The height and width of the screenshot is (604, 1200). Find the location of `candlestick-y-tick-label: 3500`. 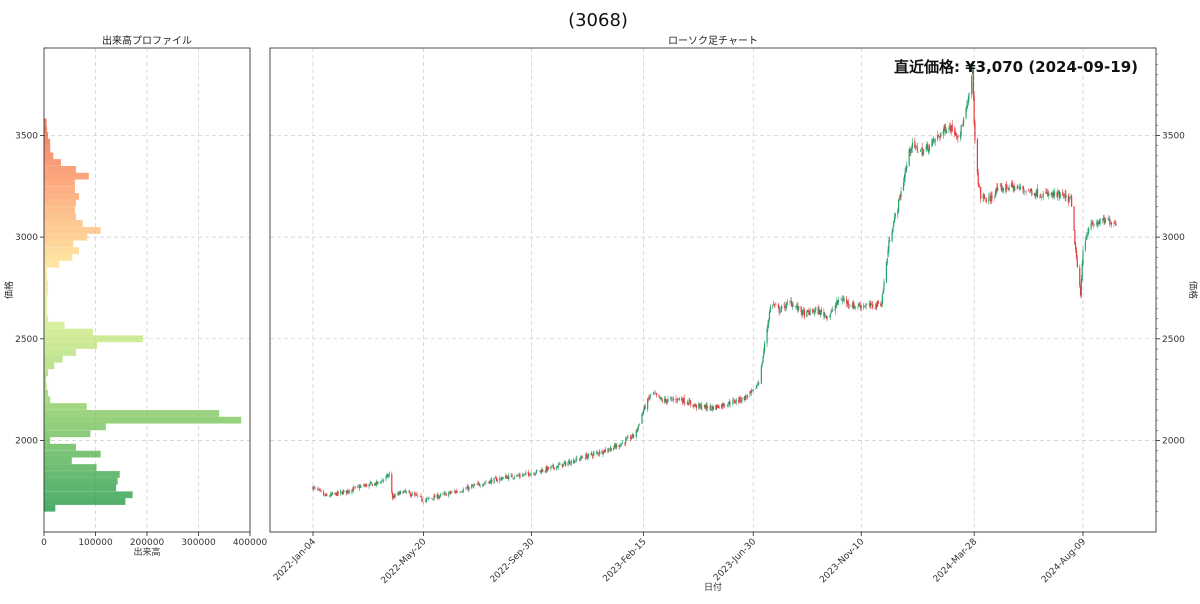

candlestick-y-tick-label: 3500 is located at coordinates (1173, 136).